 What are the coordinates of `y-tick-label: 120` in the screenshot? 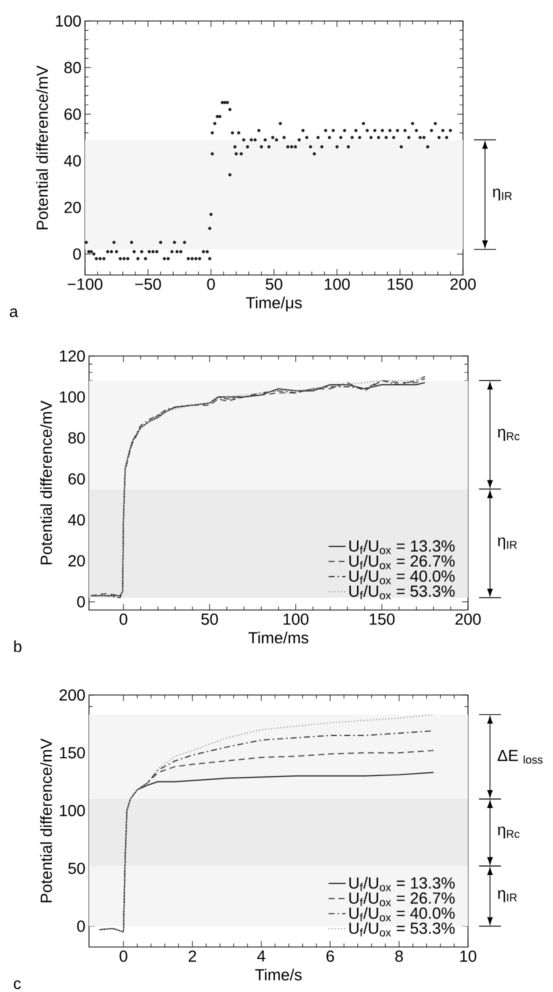 It's located at (72, 356).